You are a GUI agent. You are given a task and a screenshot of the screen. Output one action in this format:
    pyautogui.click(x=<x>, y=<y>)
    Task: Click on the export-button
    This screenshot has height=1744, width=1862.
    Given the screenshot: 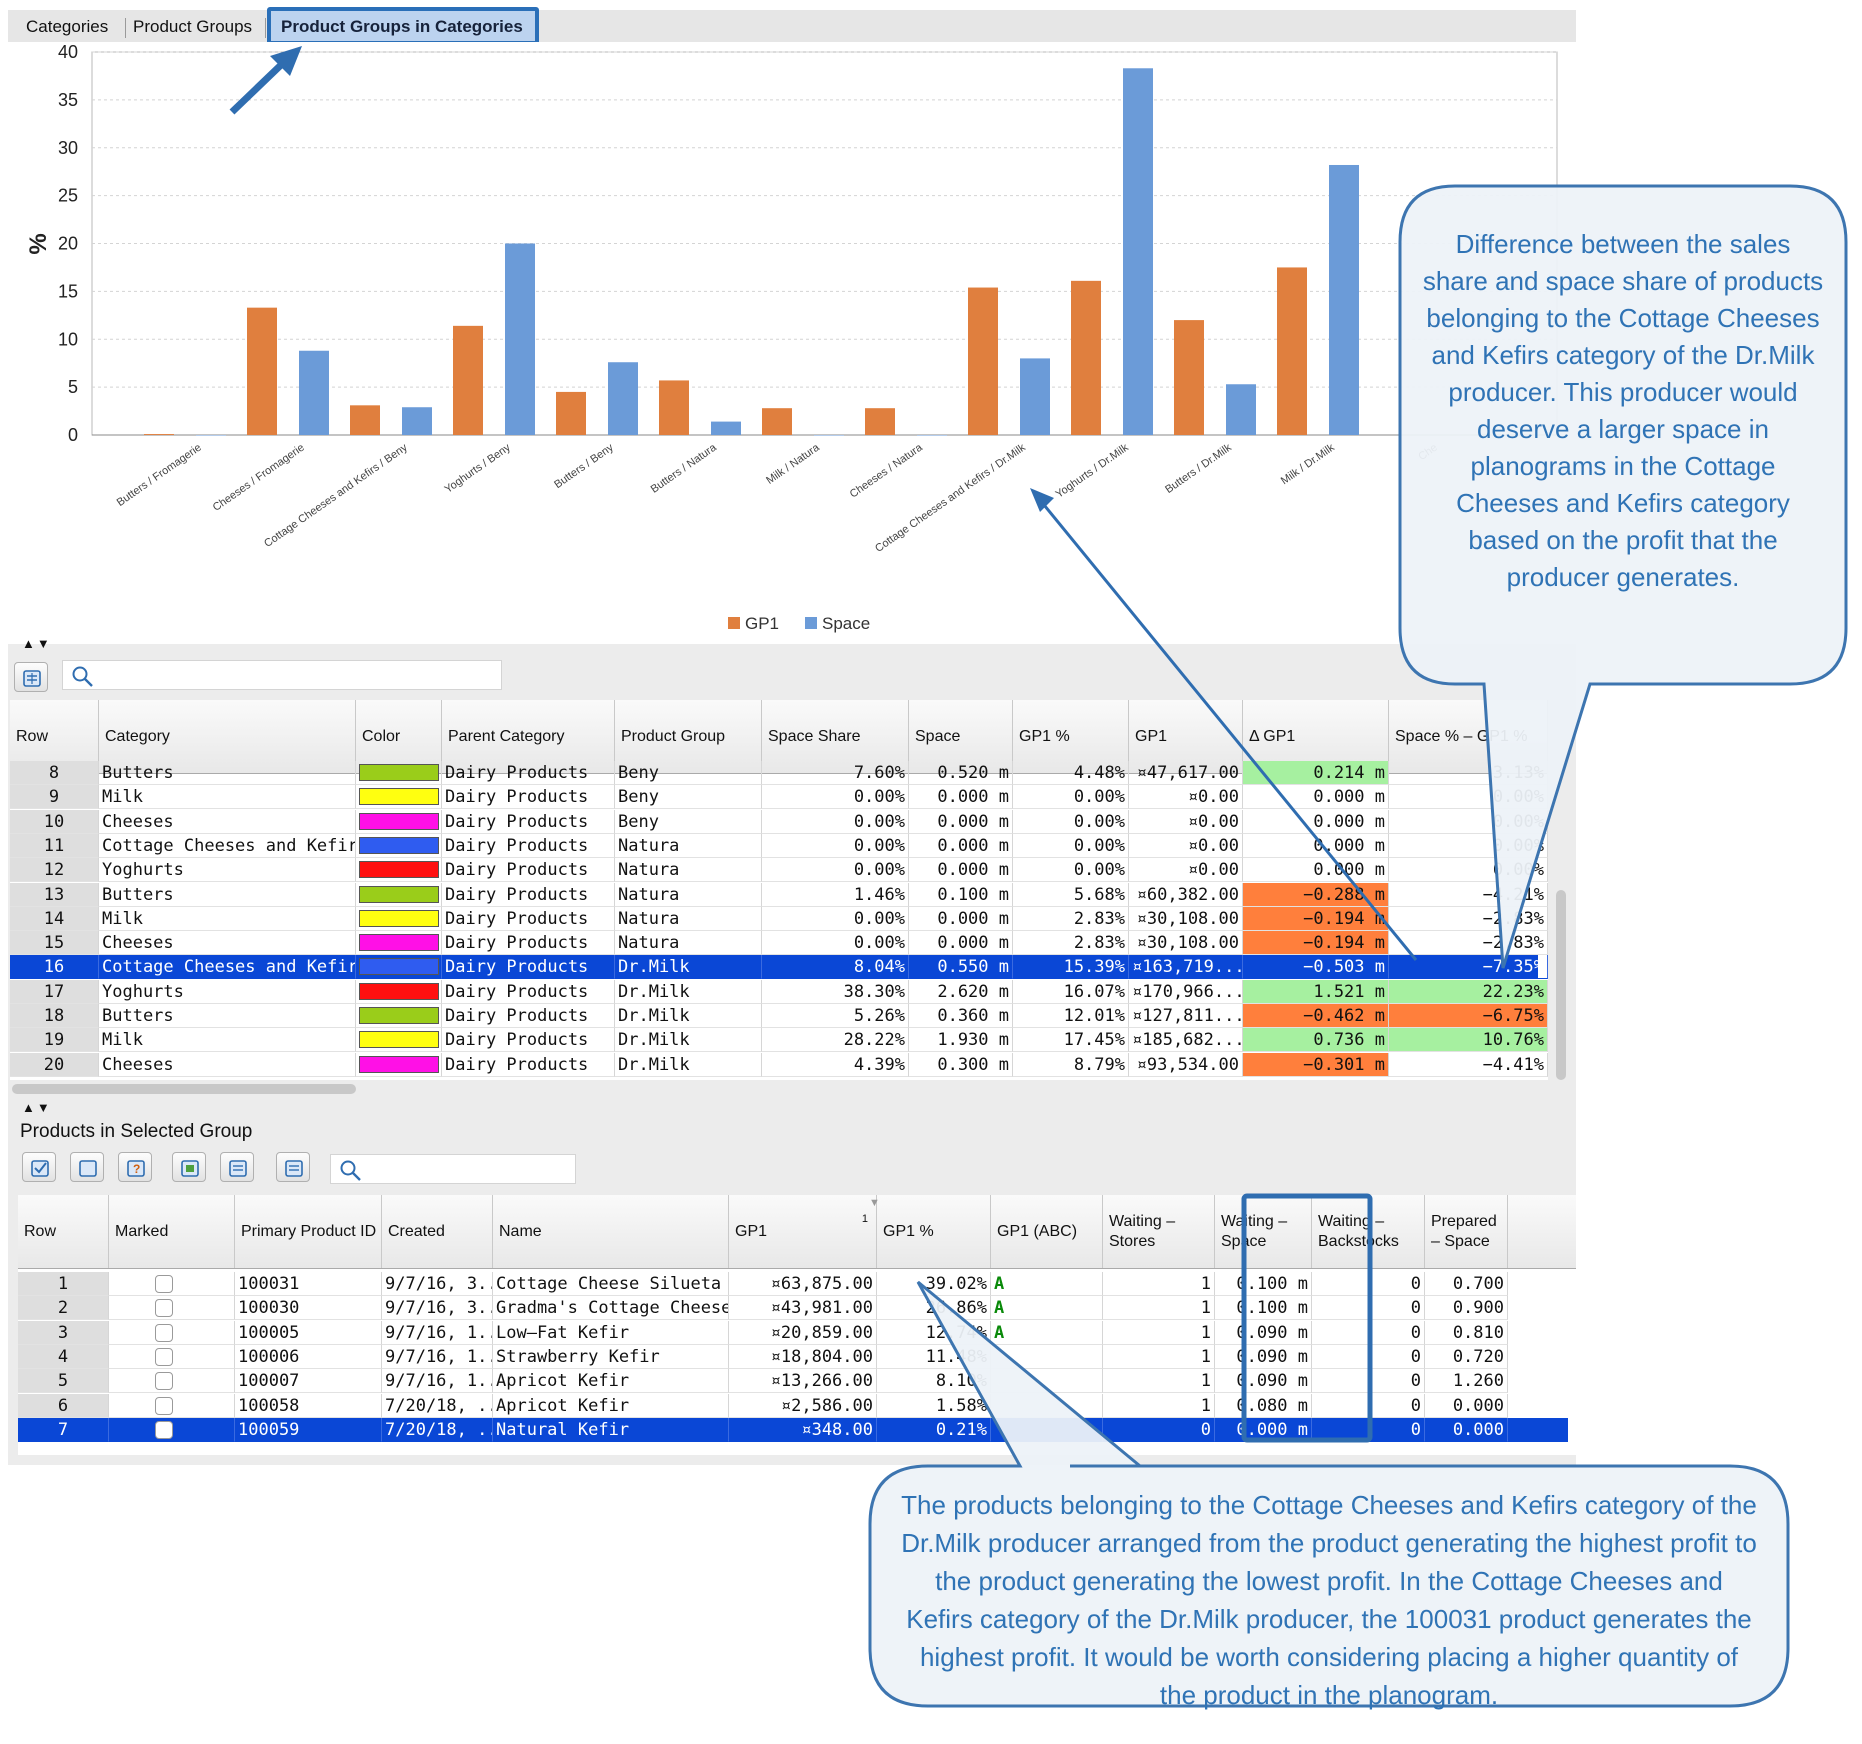 What is the action you would take?
    pyautogui.click(x=189, y=1167)
    